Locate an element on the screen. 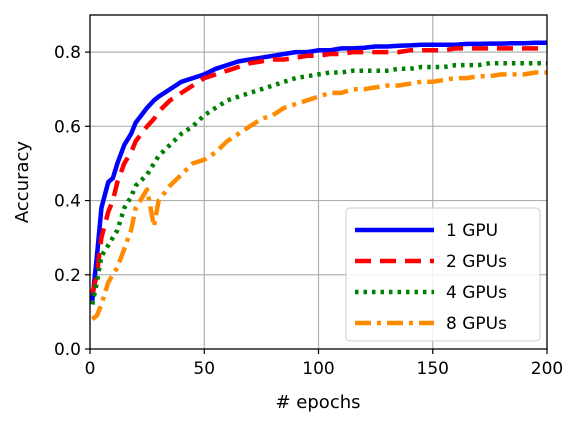 This screenshot has height=431, width=581. y-axis-label: Accuracy is located at coordinates (22, 182).